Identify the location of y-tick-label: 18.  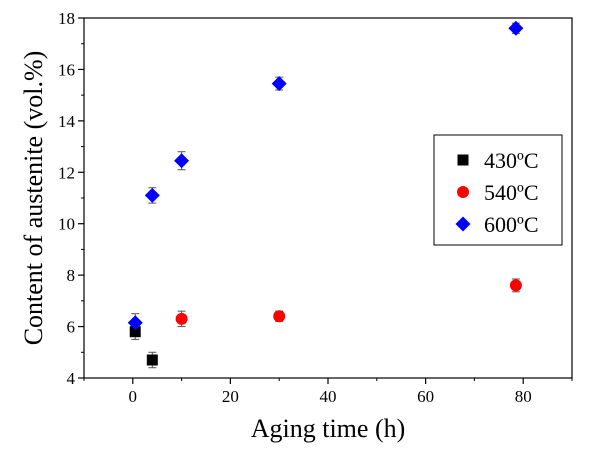
(66, 18).